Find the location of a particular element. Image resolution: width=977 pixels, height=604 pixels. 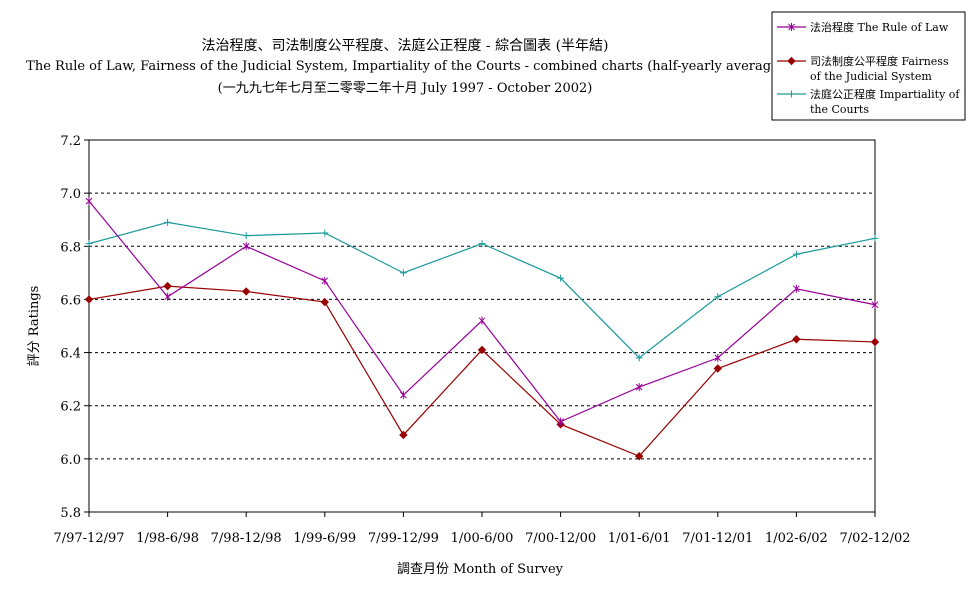

y-tick-label: 5.8 is located at coordinates (70, 513).